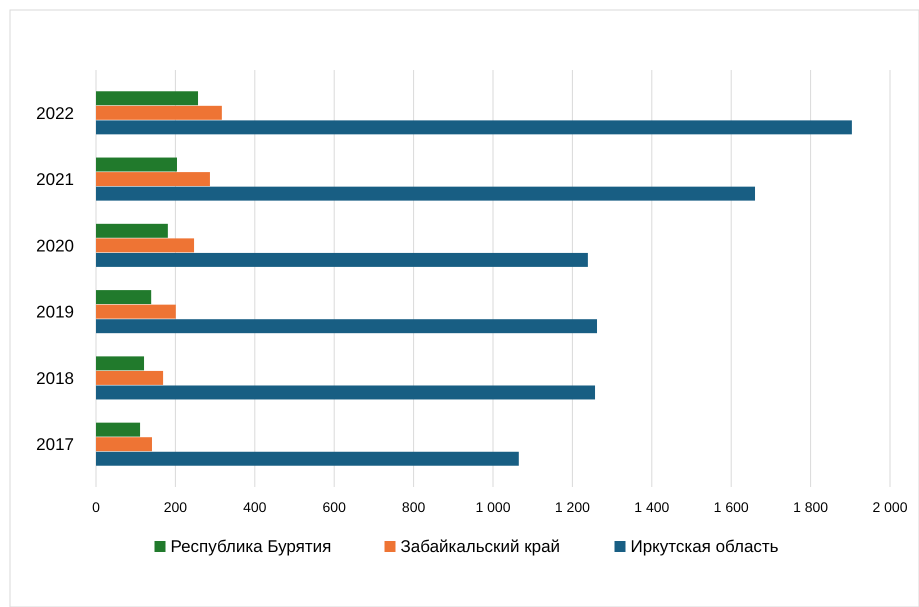 This screenshot has width=919, height=607. I want to click on x-tick-label: 1 600, so click(731, 507).